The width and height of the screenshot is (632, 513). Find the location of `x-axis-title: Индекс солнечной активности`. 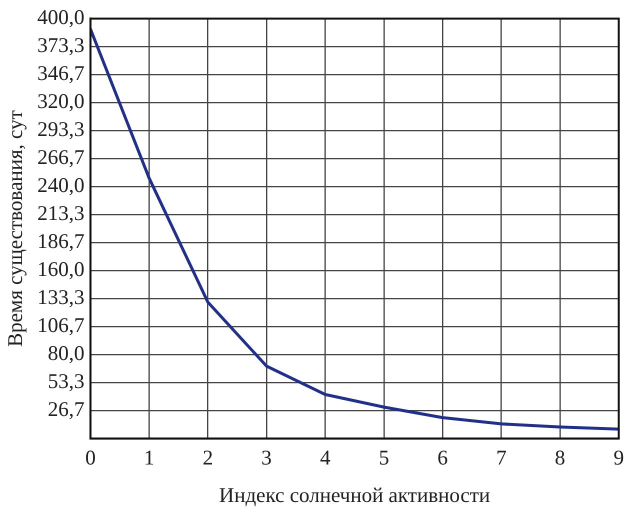

x-axis-title: Индекс солнечной активности is located at coordinates (354, 494).